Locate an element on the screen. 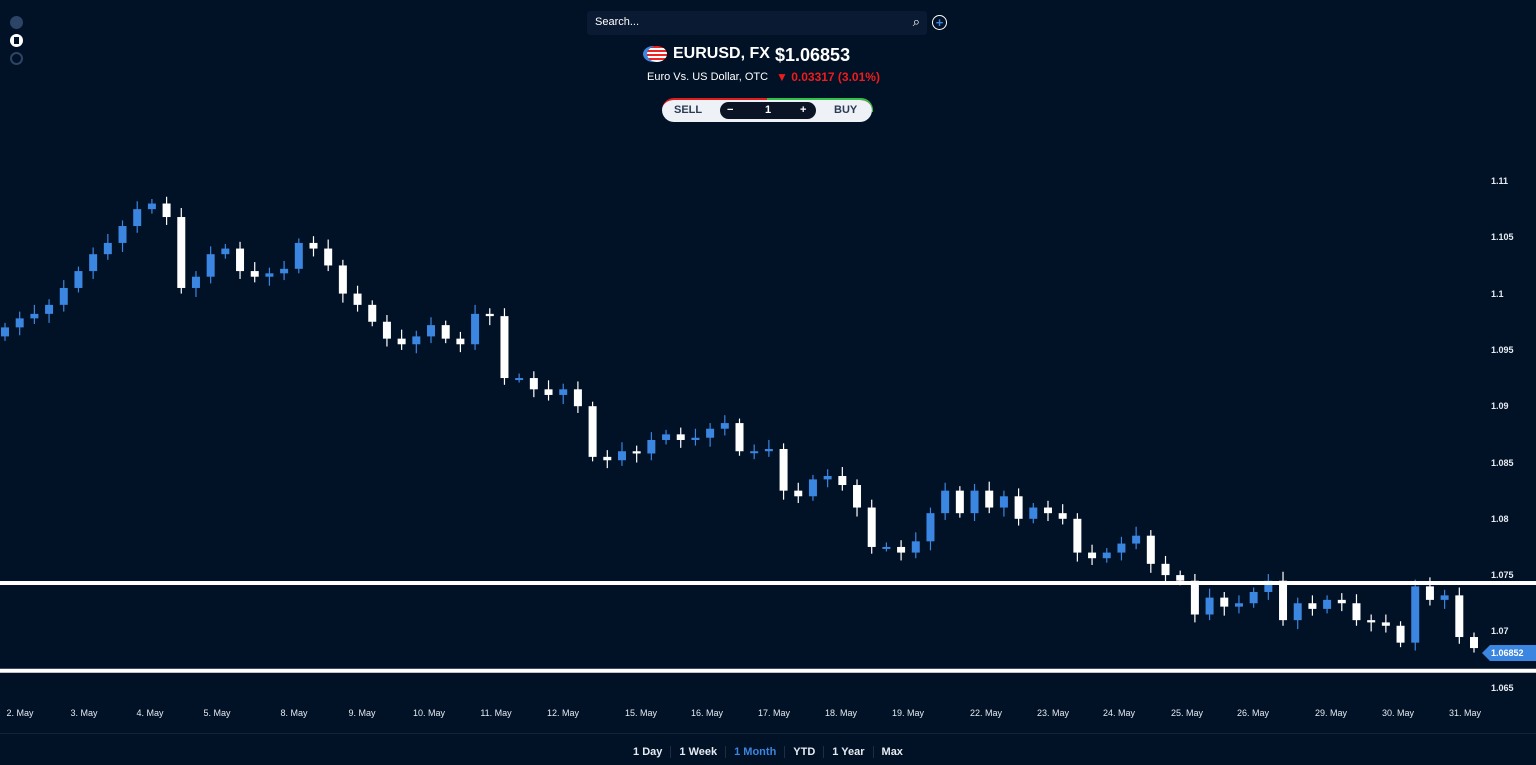  x-tick-label: 25. May is located at coordinates (1187, 713).